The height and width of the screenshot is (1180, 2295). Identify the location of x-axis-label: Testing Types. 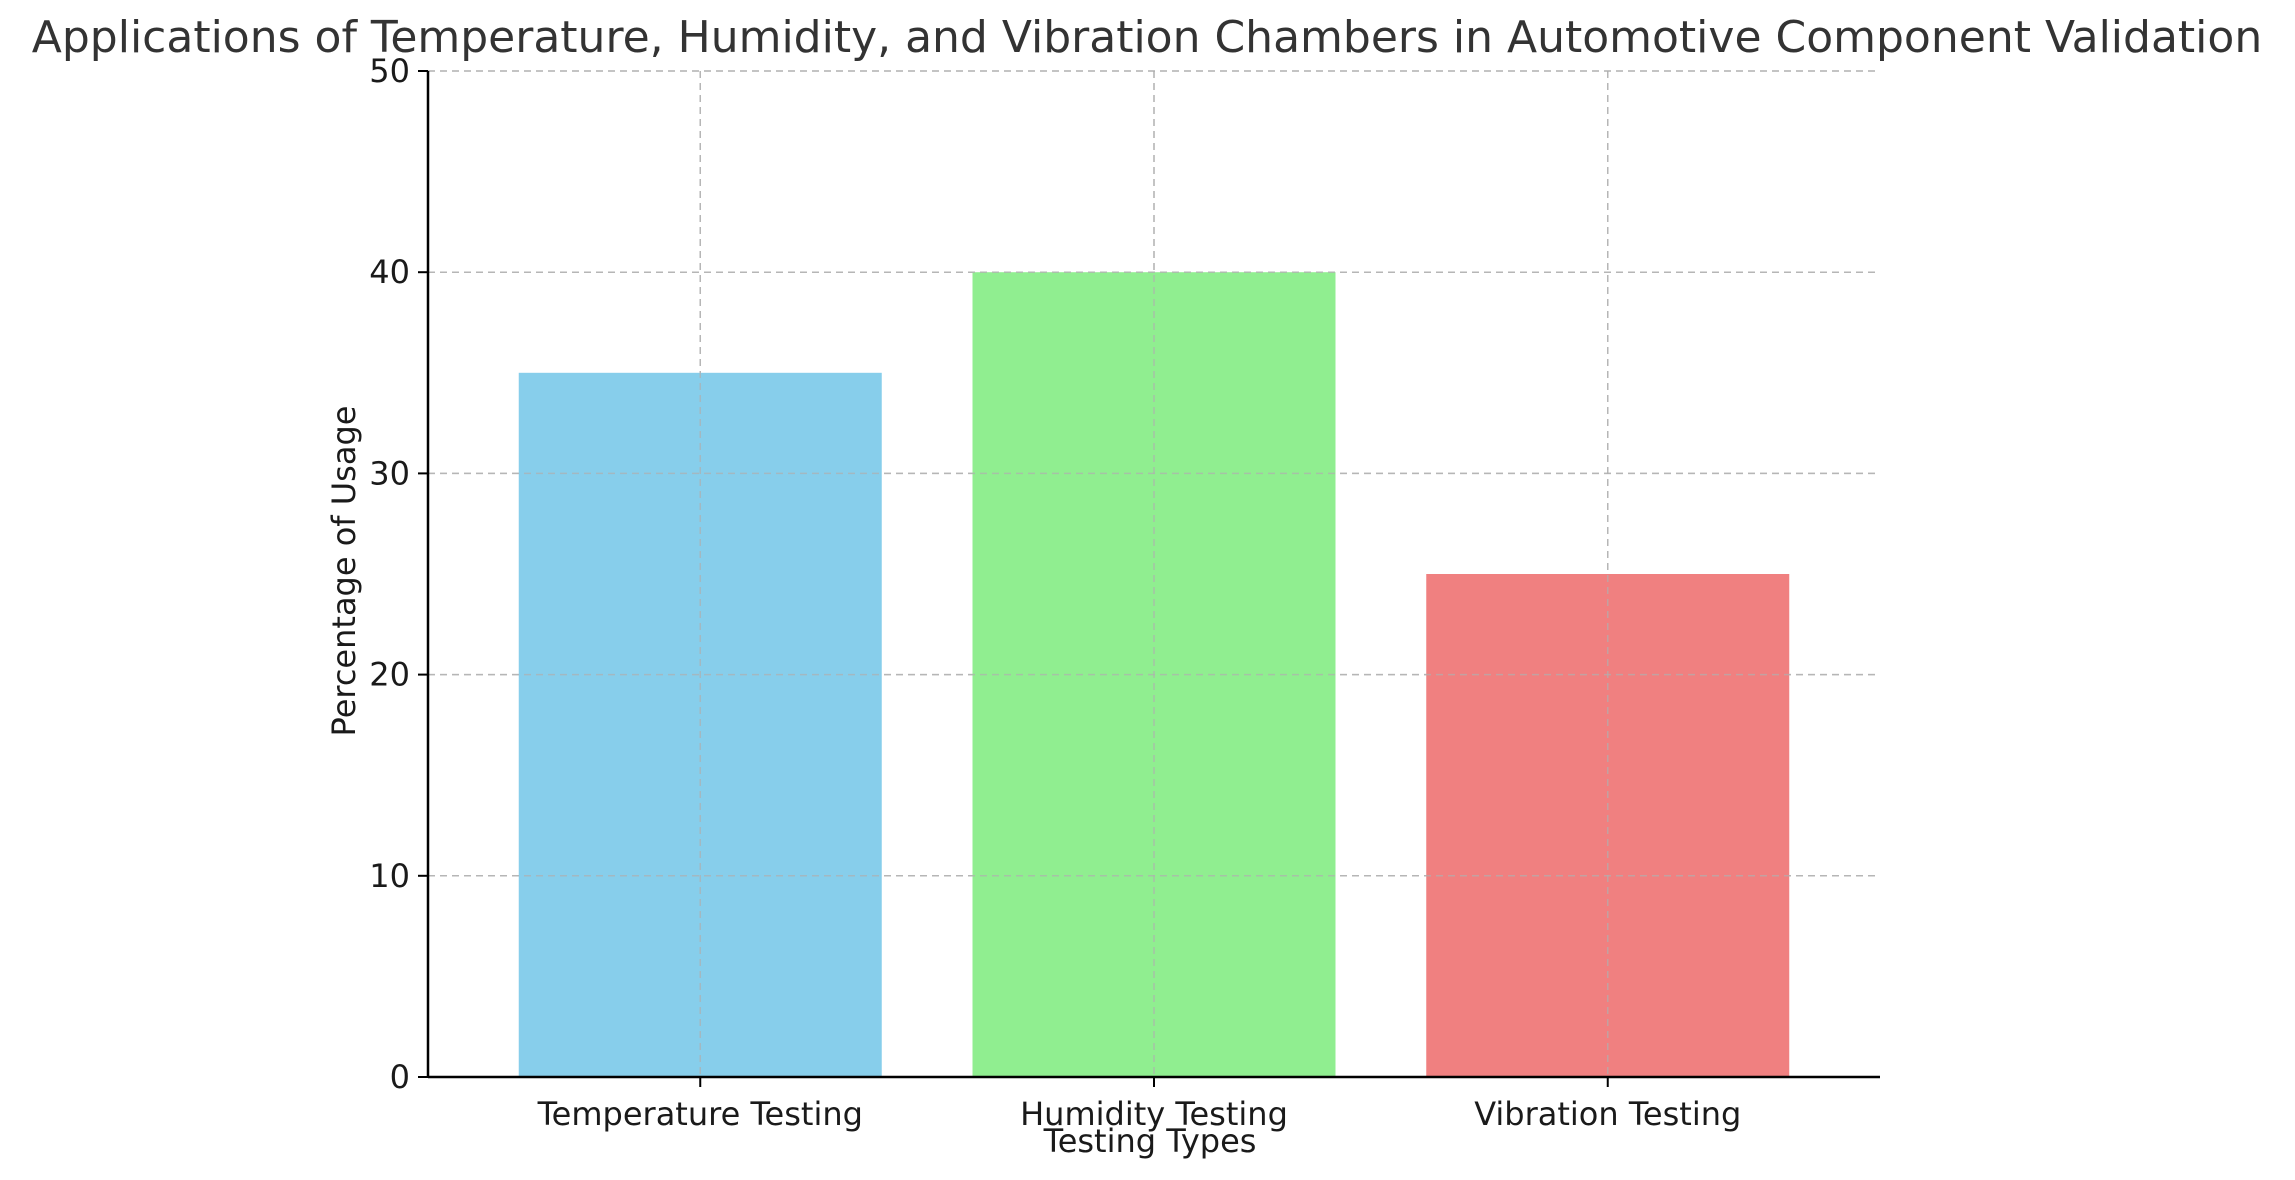
(1150, 1141).